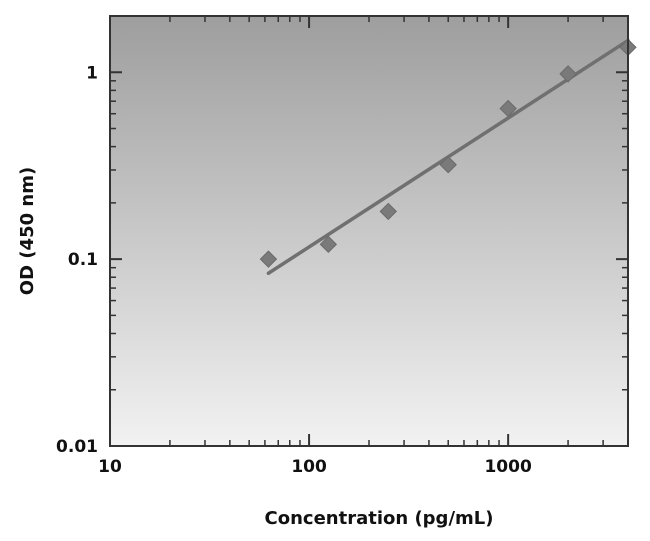 This screenshot has width=650, height=541. Describe the element at coordinates (83, 260) in the screenshot. I see `y-tick-label: 0.1` at that location.